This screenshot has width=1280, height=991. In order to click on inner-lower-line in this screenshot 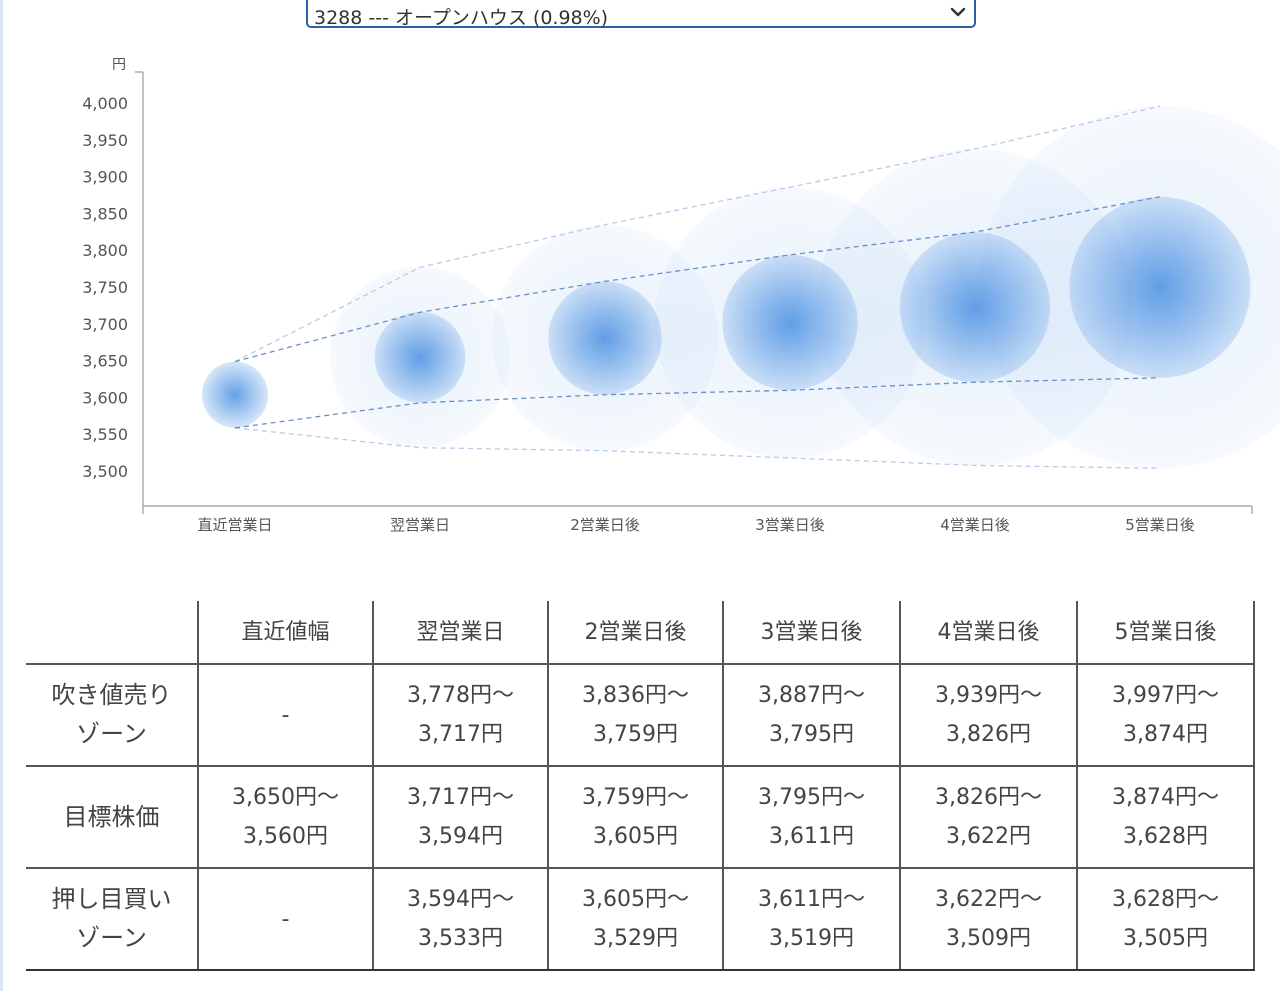, I will do `click(697, 403)`.